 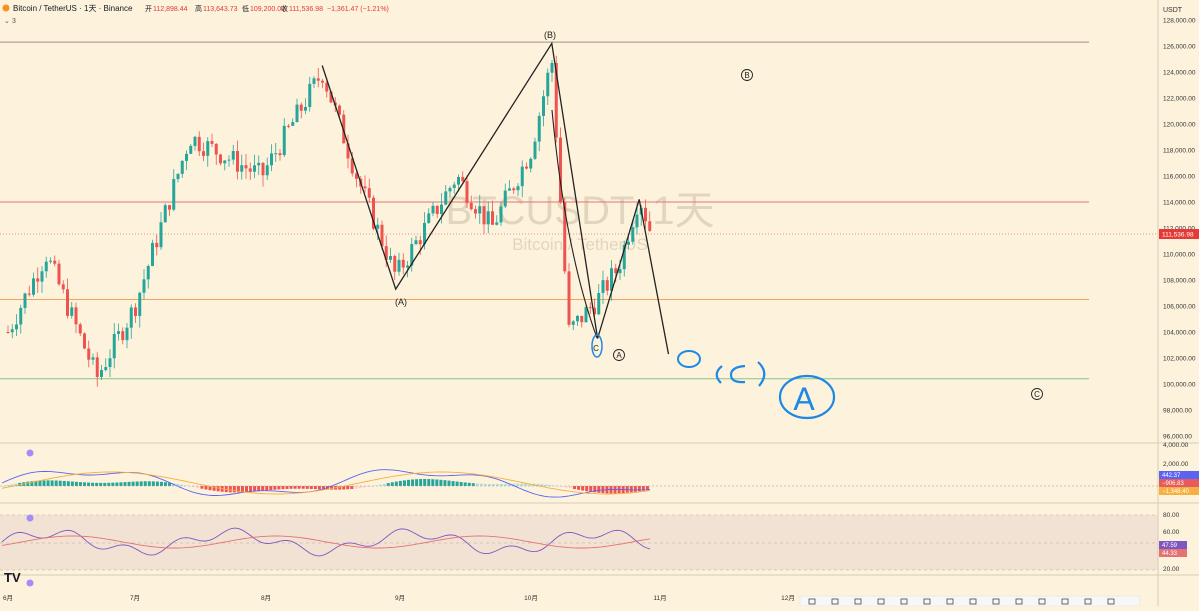 I want to click on handwritten-a-label: A, so click(x=804, y=399).